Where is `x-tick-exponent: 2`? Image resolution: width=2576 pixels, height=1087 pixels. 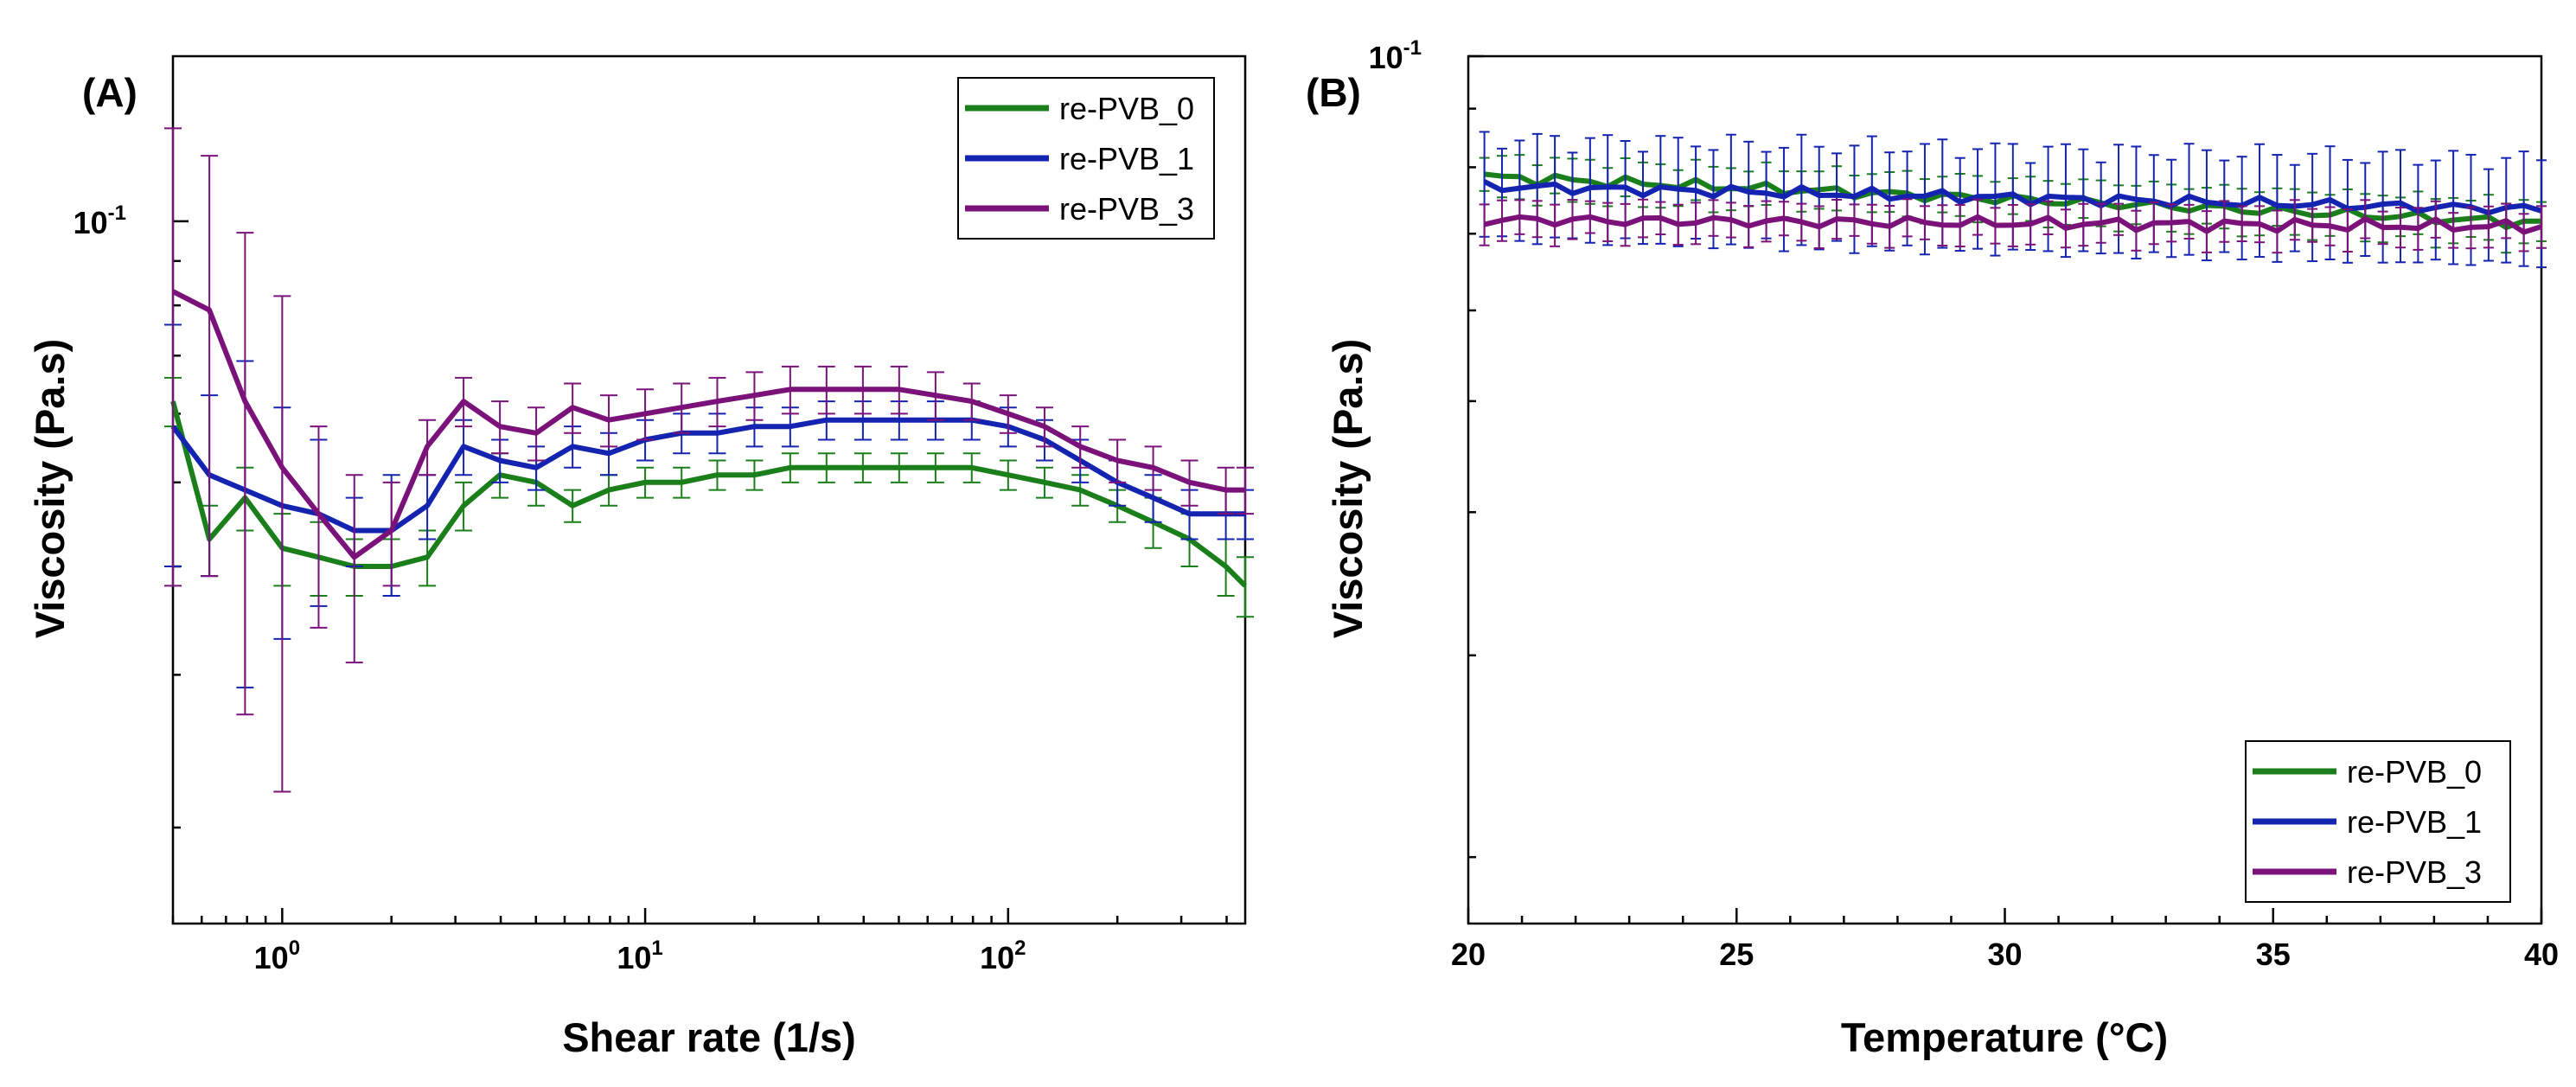 x-tick-exponent: 2 is located at coordinates (1020, 948).